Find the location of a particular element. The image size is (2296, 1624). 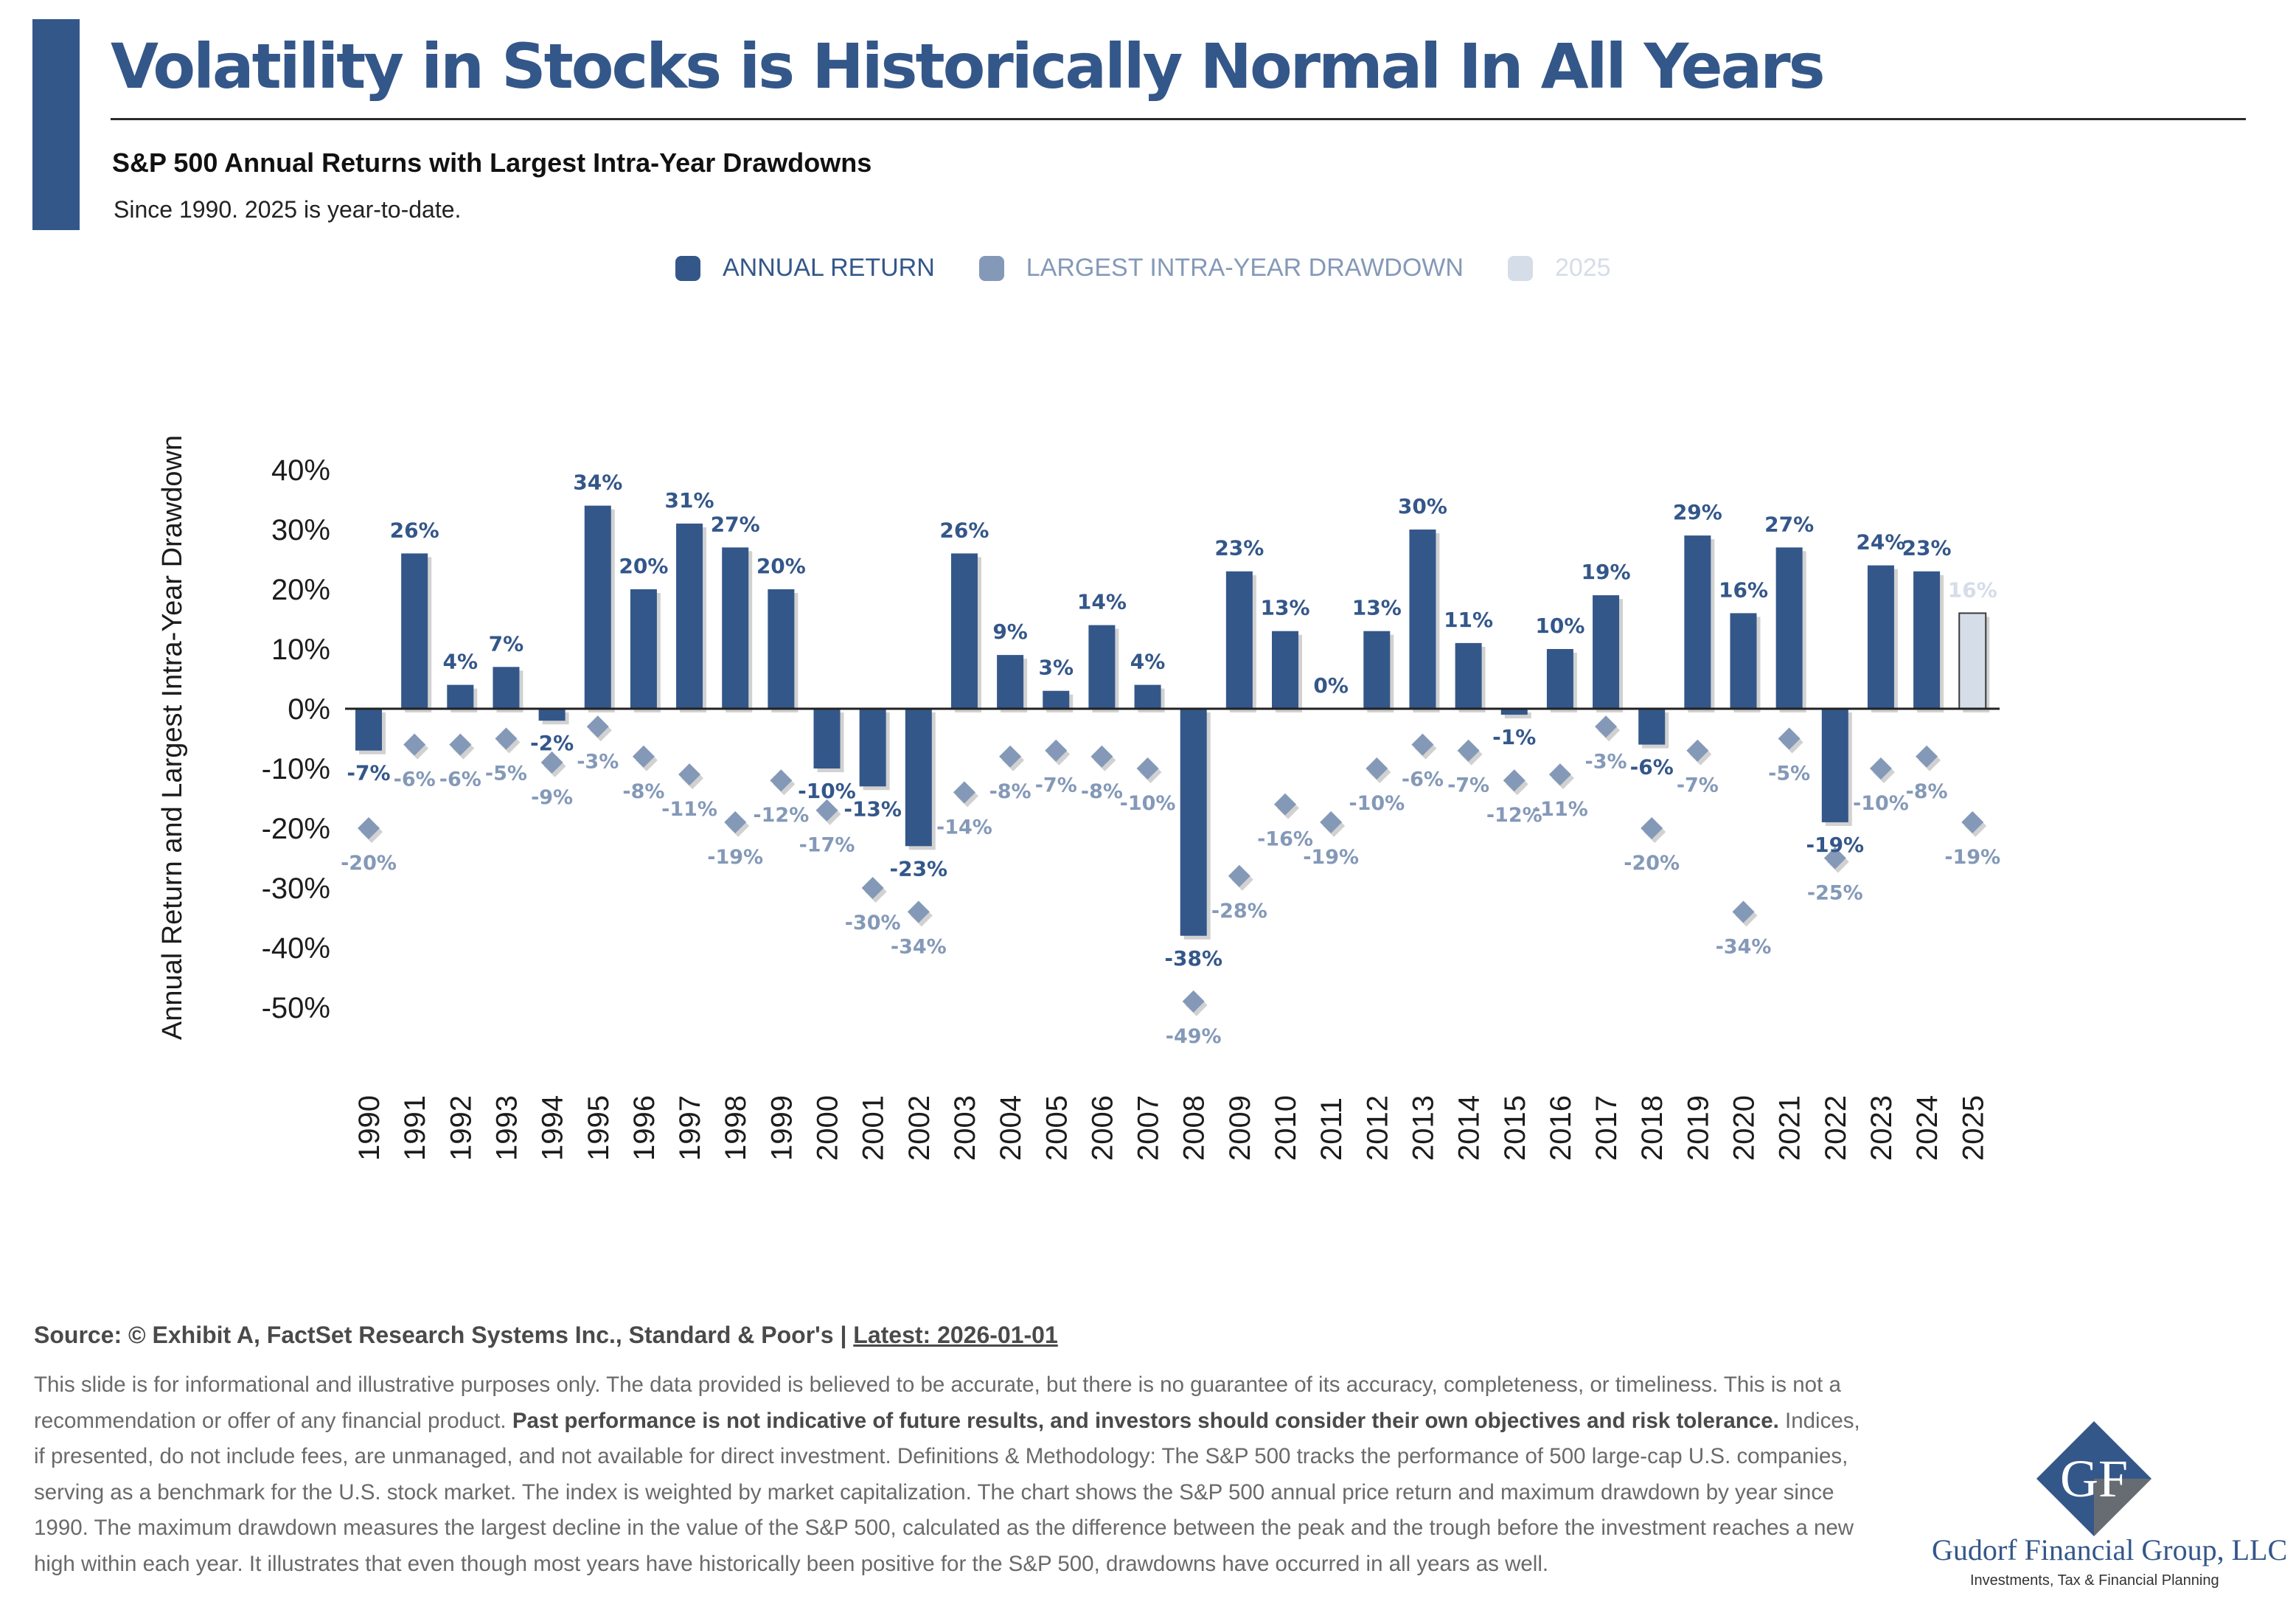

x-tick-label: 2010 is located at coordinates (1286, 1128).